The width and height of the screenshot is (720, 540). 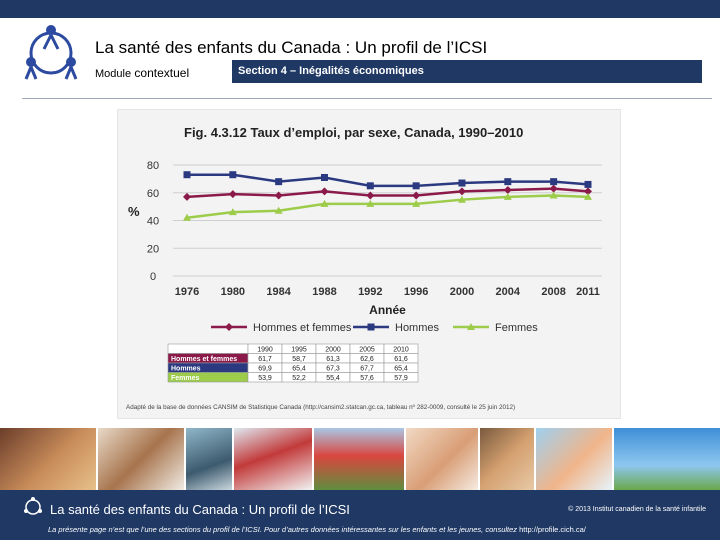 I want to click on table-cell-value: 57,6, so click(x=367, y=378).